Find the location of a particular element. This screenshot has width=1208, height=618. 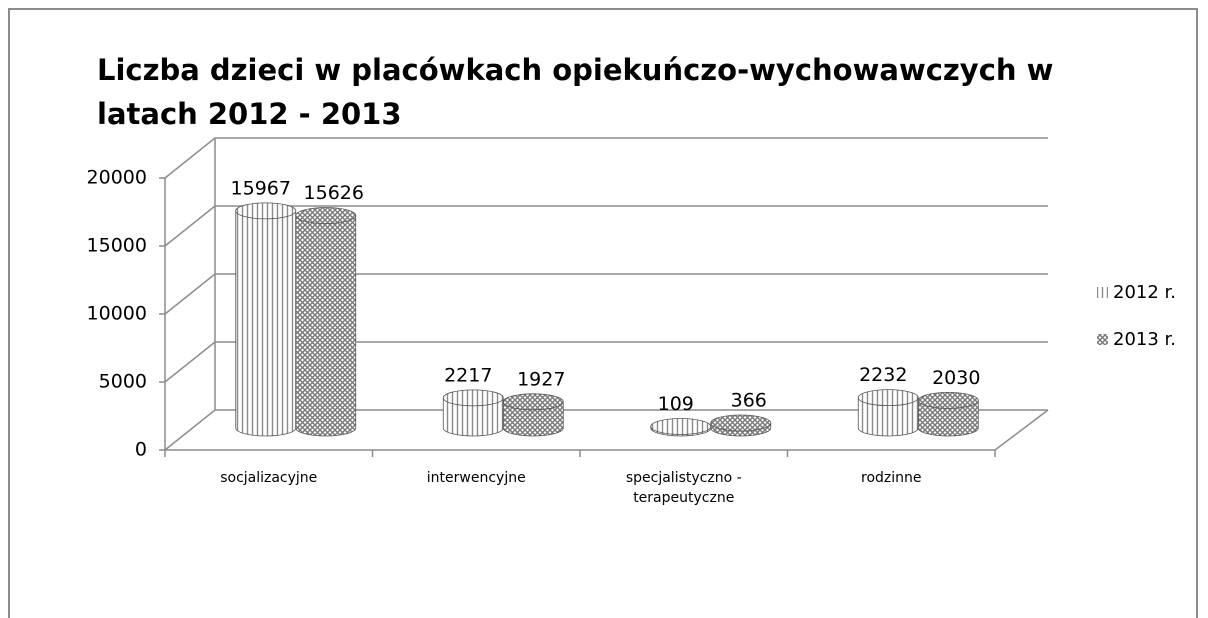

grid-line is located at coordinates (606, 158).